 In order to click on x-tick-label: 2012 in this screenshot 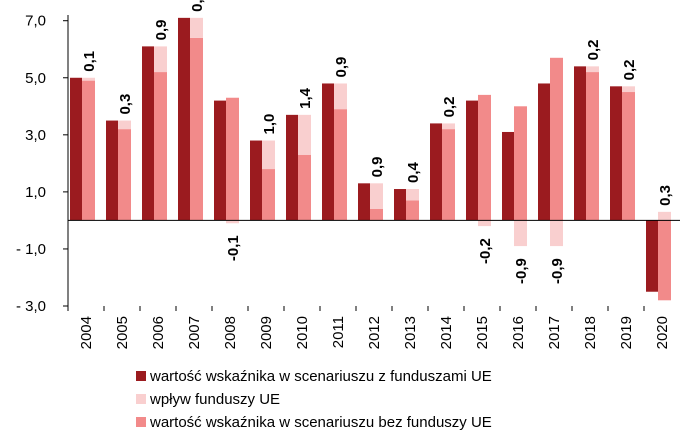, I will do `click(374, 332)`.